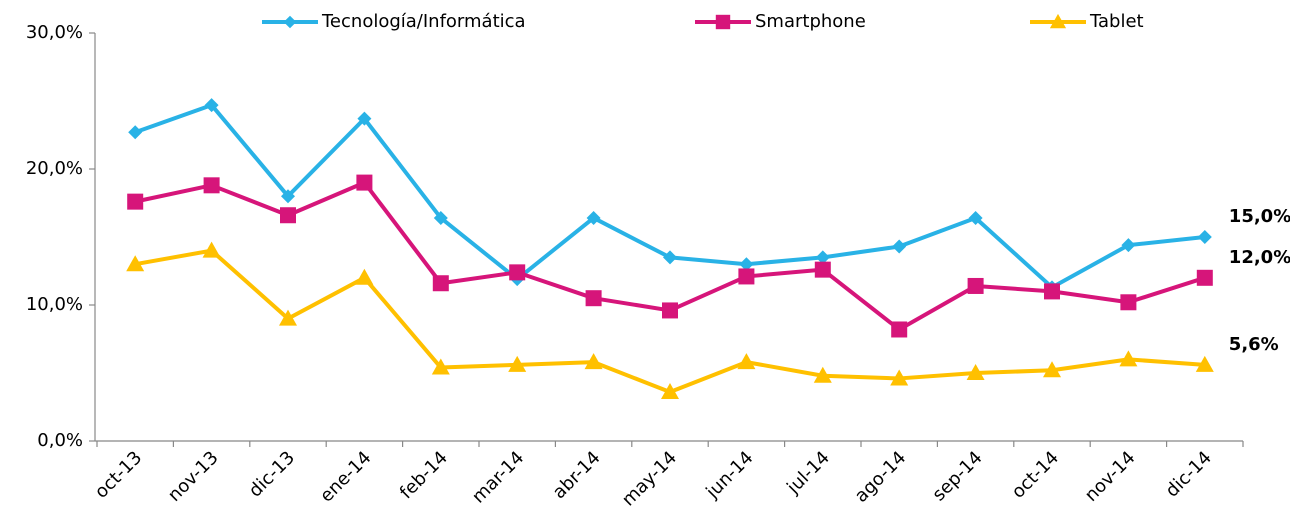  Describe the element at coordinates (423, 21) in the screenshot. I see `legend-label: Tecnología/Informática` at that location.